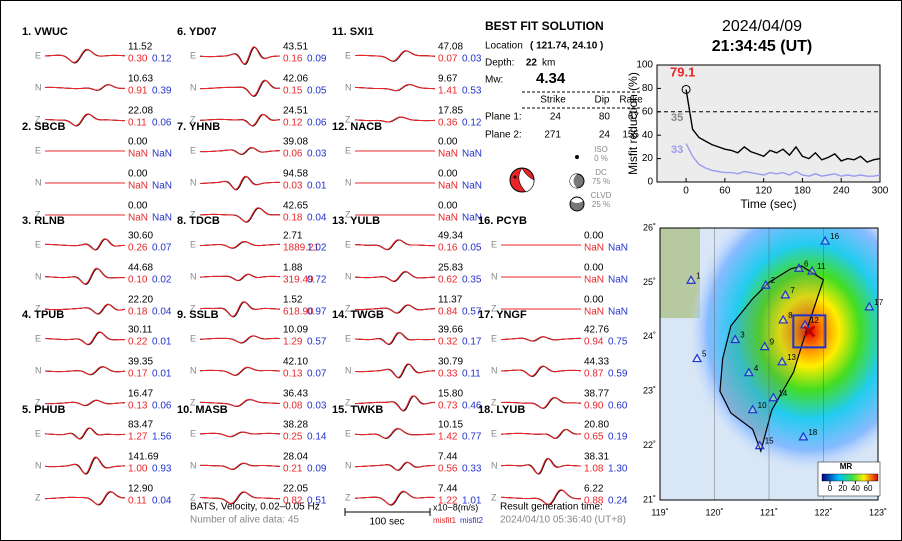 Image resolution: width=902 pixels, height=541 pixels. I want to click on mw: 4.34, so click(551, 78).